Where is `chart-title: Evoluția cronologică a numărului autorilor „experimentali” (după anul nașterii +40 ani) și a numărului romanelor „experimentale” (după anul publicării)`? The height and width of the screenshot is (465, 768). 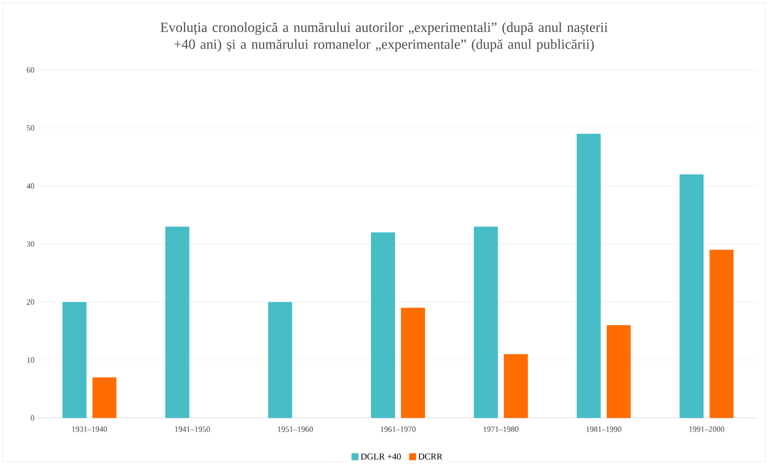
chart-title: Evoluția cronologică a numărului autorilor „experimentali” (după anul nașterii +40 ani) și a numărului romanelor „experimentale” (după anul publicării) is located at coordinates (384, 37).